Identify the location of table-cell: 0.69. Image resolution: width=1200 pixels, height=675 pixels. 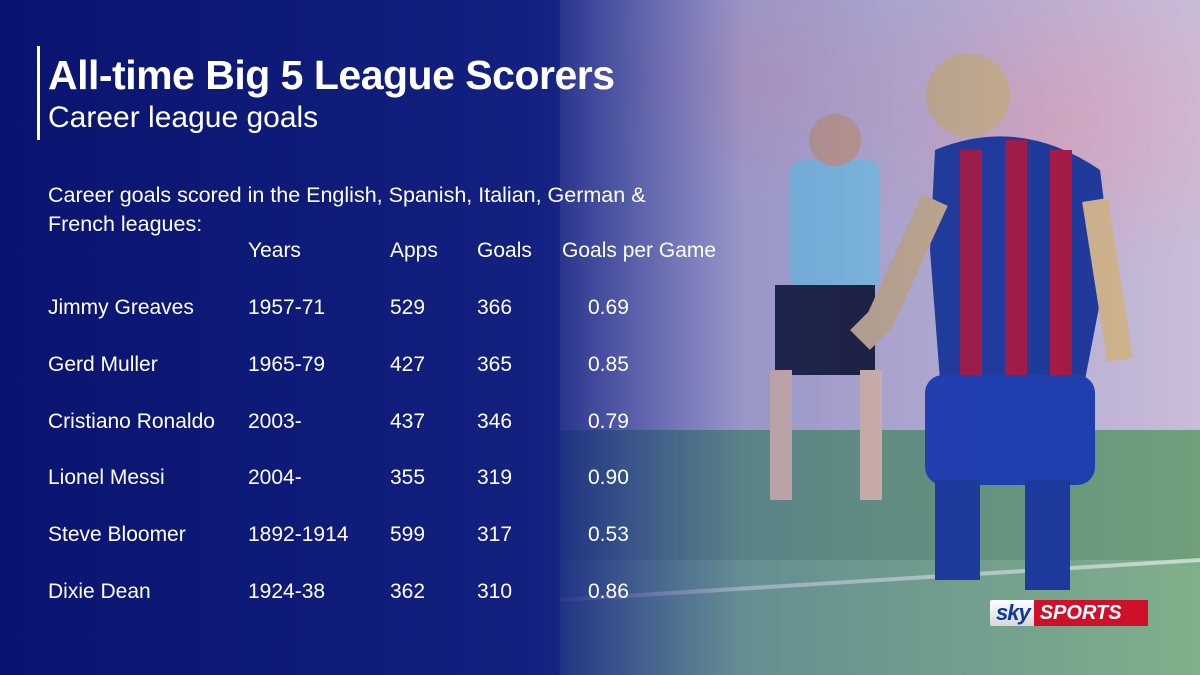
(608, 307).